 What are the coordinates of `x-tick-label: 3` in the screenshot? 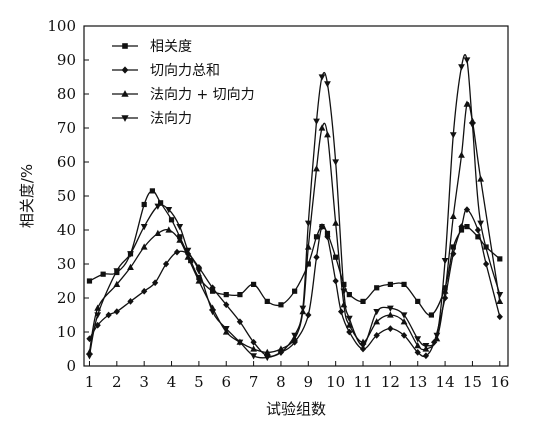 It's located at (144, 382).